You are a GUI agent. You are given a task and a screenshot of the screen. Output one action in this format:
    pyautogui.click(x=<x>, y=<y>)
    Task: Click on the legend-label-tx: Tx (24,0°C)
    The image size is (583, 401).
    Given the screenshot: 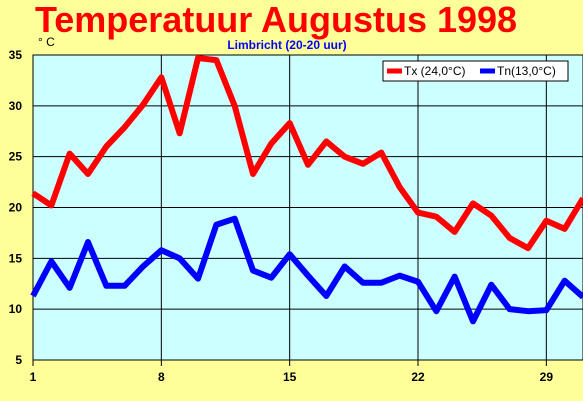 What is the action you would take?
    pyautogui.click(x=434, y=71)
    